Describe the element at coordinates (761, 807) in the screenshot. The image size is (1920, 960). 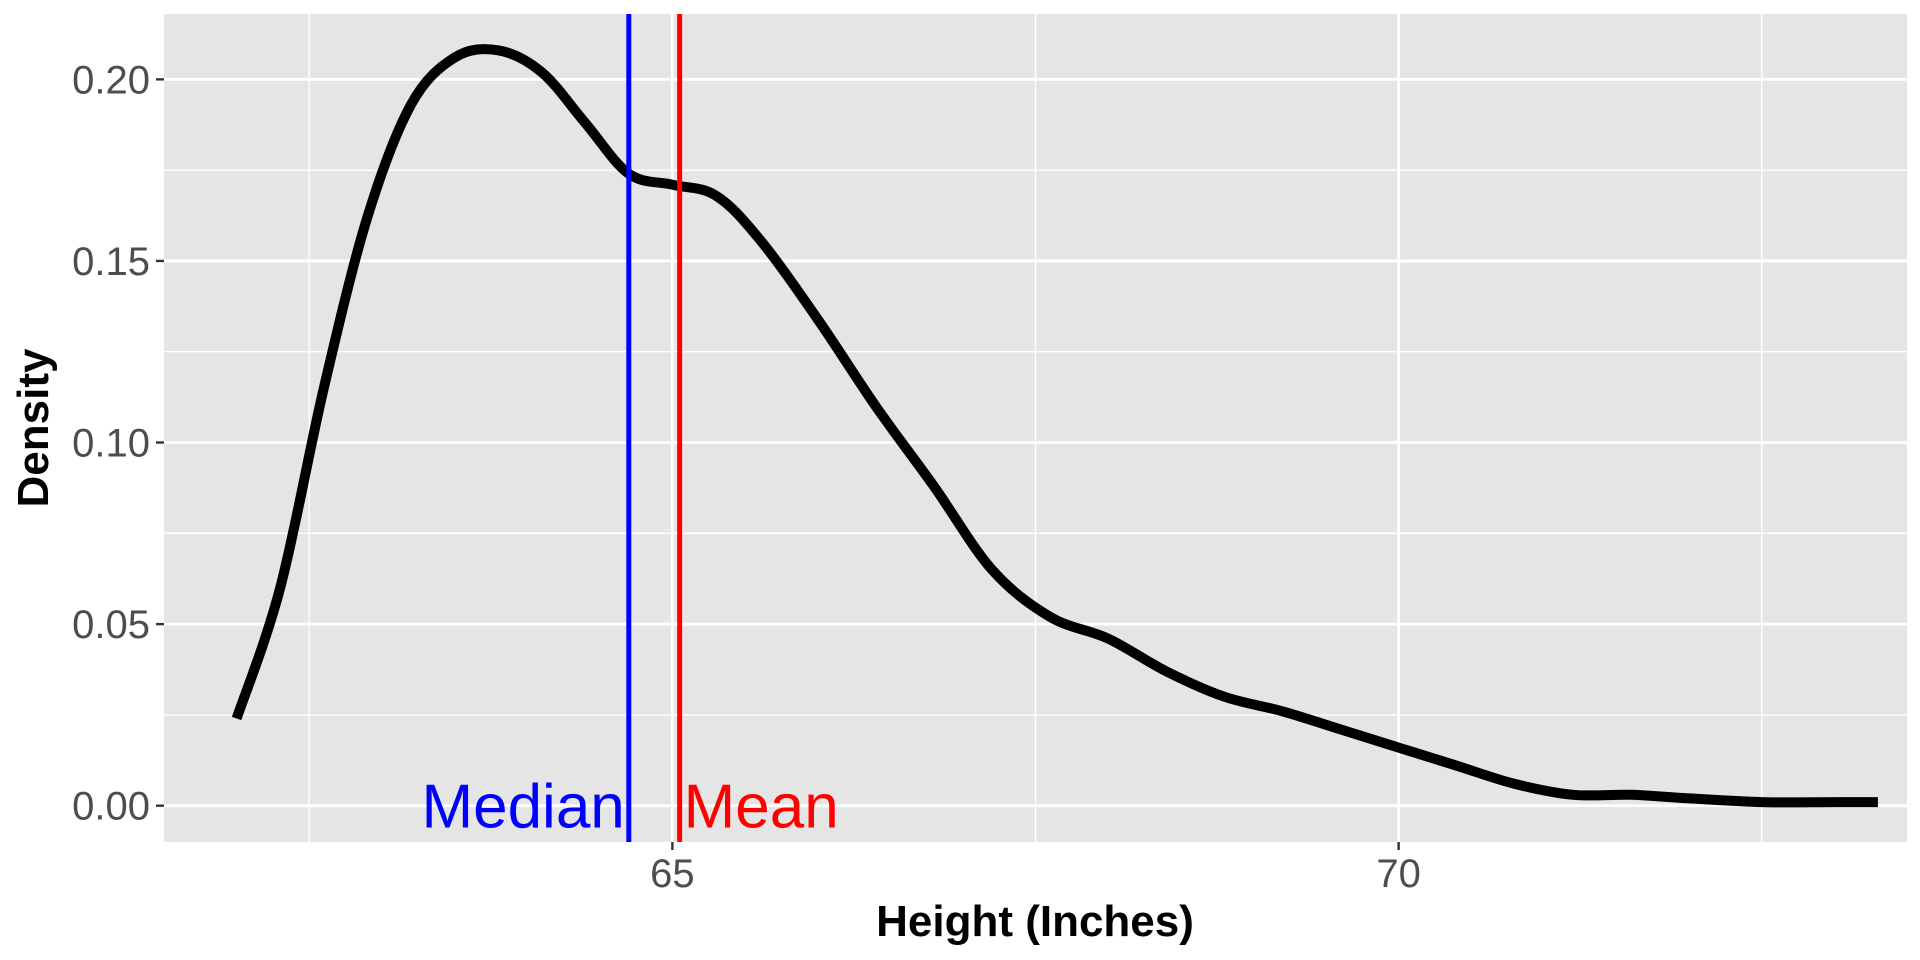
I see `mean-label: Mean` at that location.